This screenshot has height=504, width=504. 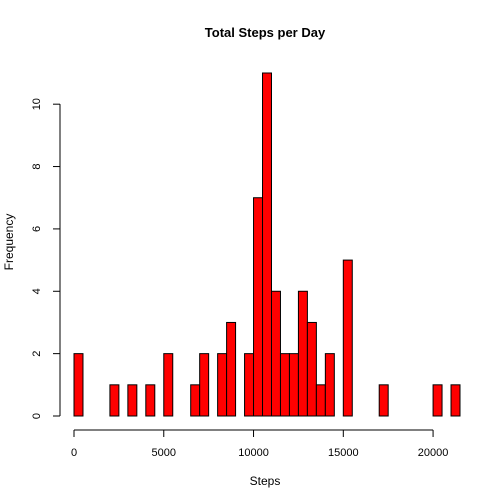 What do you see at coordinates (74, 453) in the screenshot?
I see `x-tick-label: 0` at bounding box center [74, 453].